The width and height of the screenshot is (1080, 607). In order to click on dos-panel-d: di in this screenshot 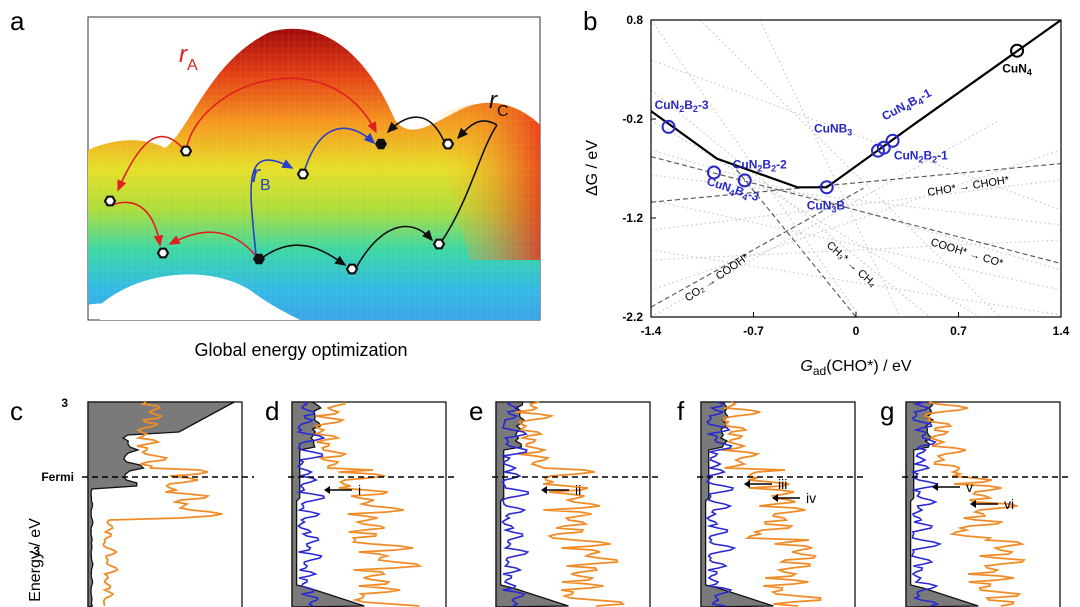, I will do `click(361, 501)`.